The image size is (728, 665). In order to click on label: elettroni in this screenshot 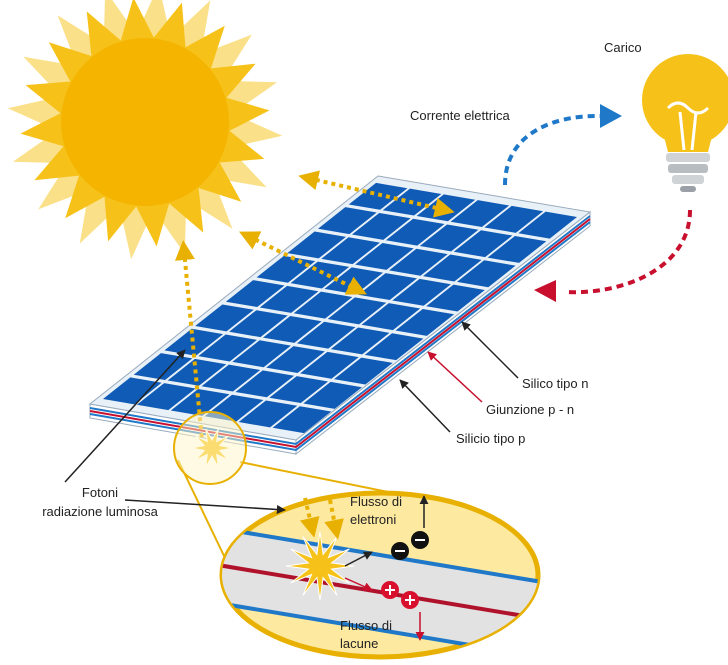, I will do `click(373, 519)`.